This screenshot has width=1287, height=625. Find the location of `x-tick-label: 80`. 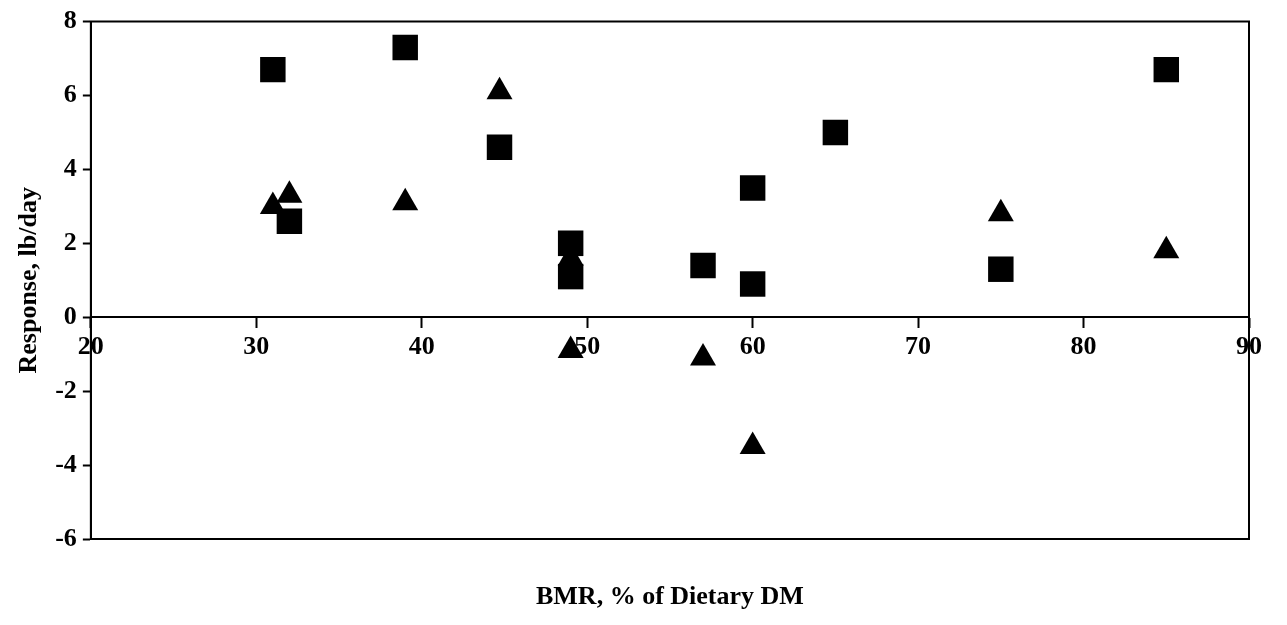

x-tick-label: 80 is located at coordinates (1083, 345).